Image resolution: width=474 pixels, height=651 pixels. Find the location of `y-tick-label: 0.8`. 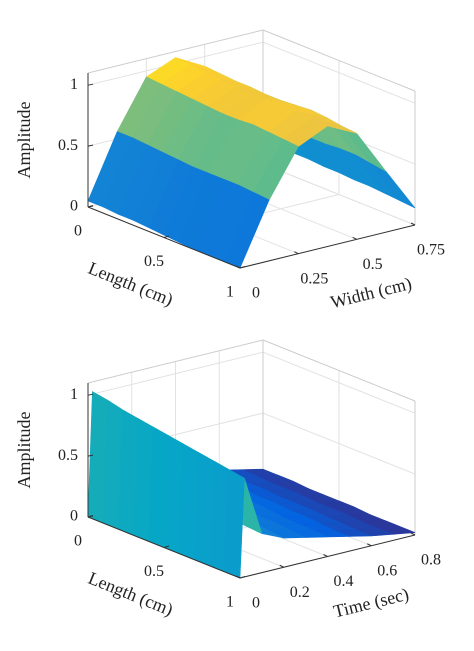

y-tick-label: 0.8 is located at coordinates (431, 560).